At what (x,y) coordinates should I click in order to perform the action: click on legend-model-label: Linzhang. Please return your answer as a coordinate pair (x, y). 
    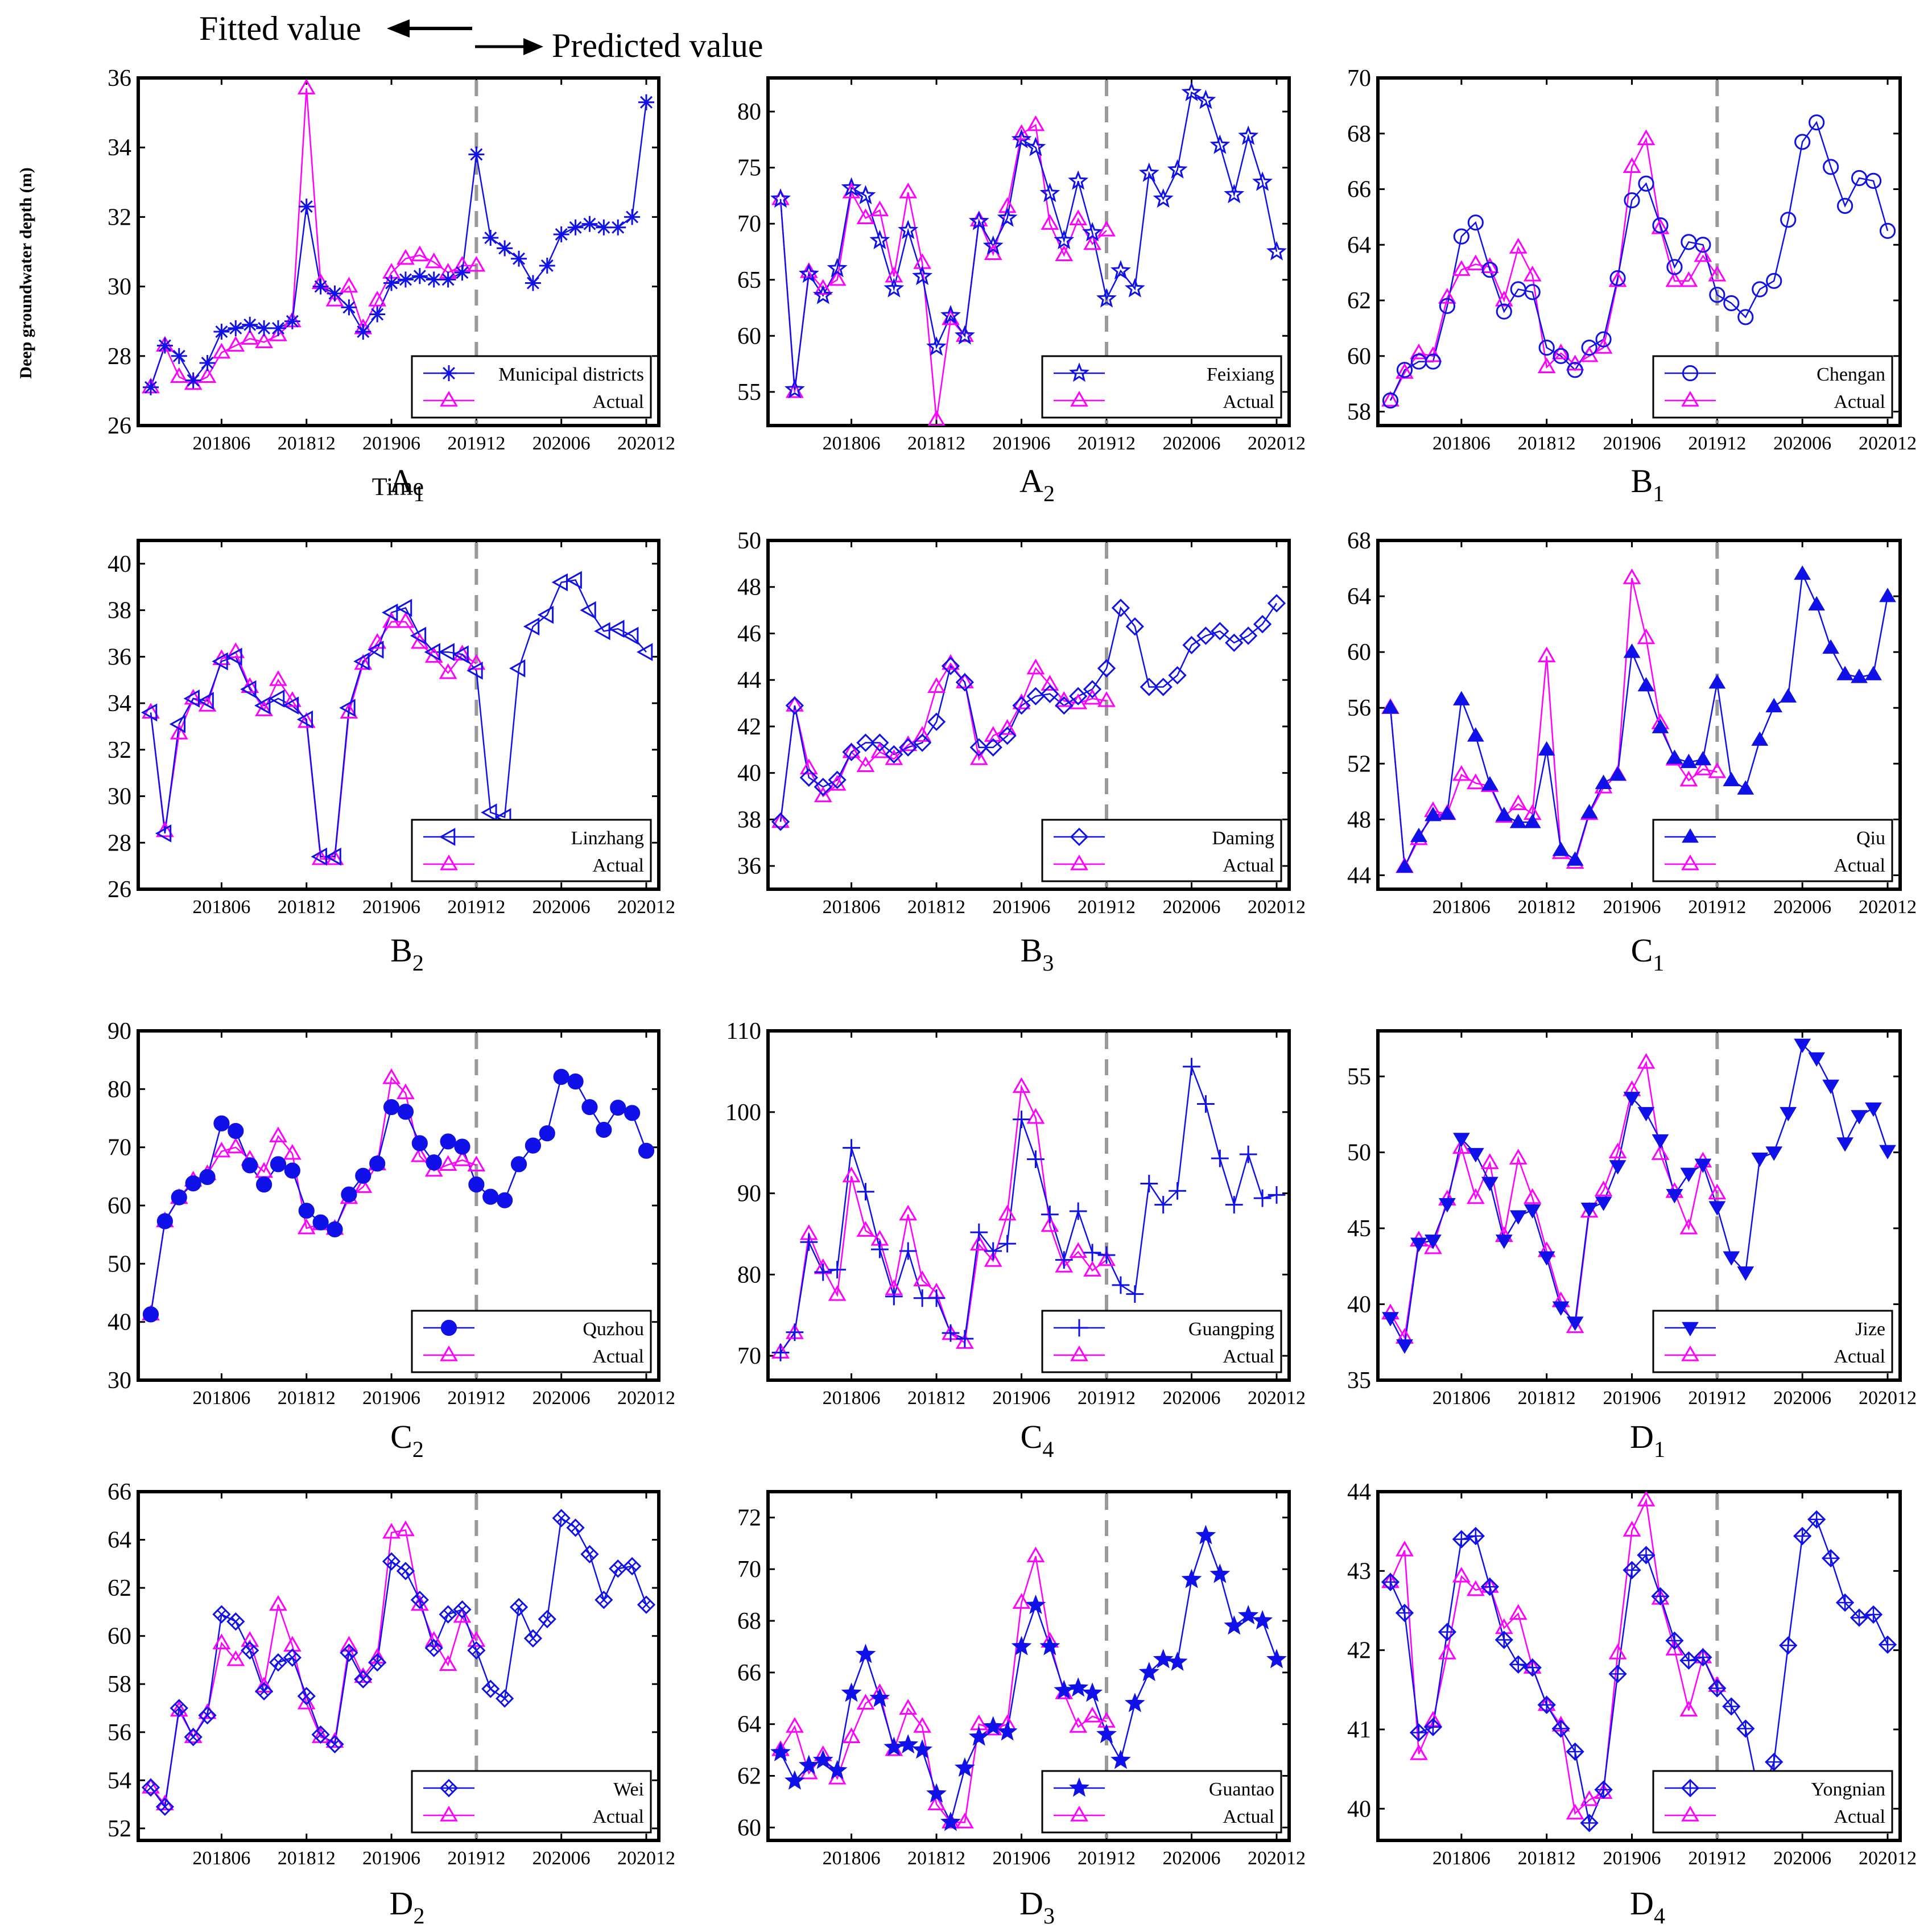
    Looking at the image, I should click on (608, 839).